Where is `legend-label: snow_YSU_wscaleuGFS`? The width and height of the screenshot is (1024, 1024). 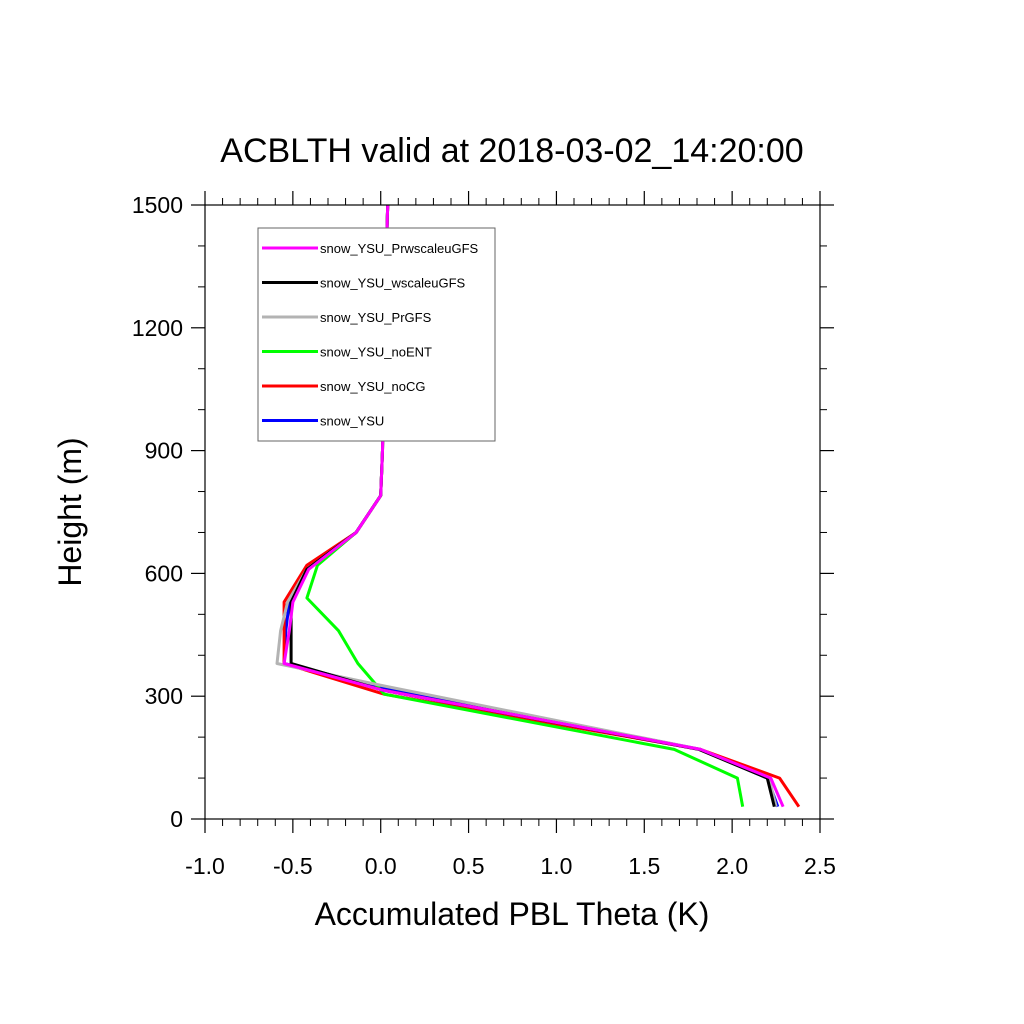
legend-label: snow_YSU_wscaleuGFS is located at coordinates (393, 283).